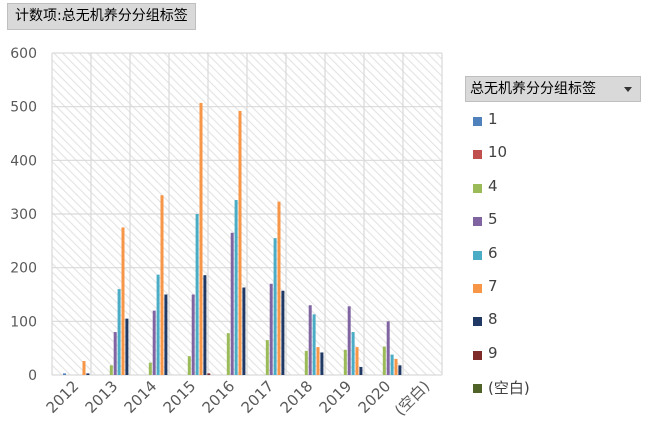  I want to click on x-tick-label: 2019, so click(336, 397).